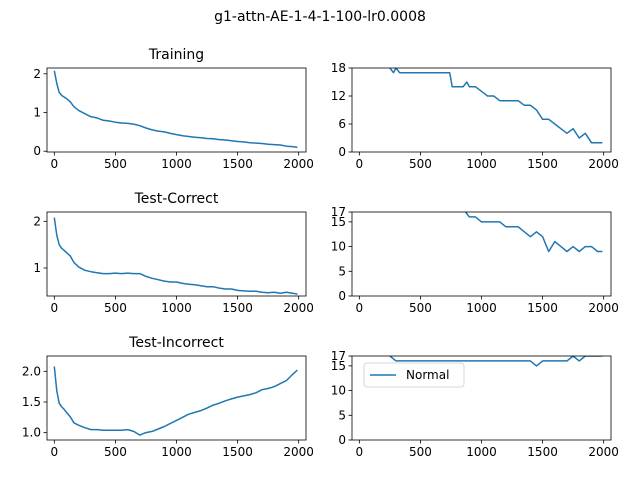 The image size is (640, 480). Describe the element at coordinates (320, 17) in the screenshot. I see `figure-title: g1-attn-AE-1-4-1-100-lr0.0008` at that location.